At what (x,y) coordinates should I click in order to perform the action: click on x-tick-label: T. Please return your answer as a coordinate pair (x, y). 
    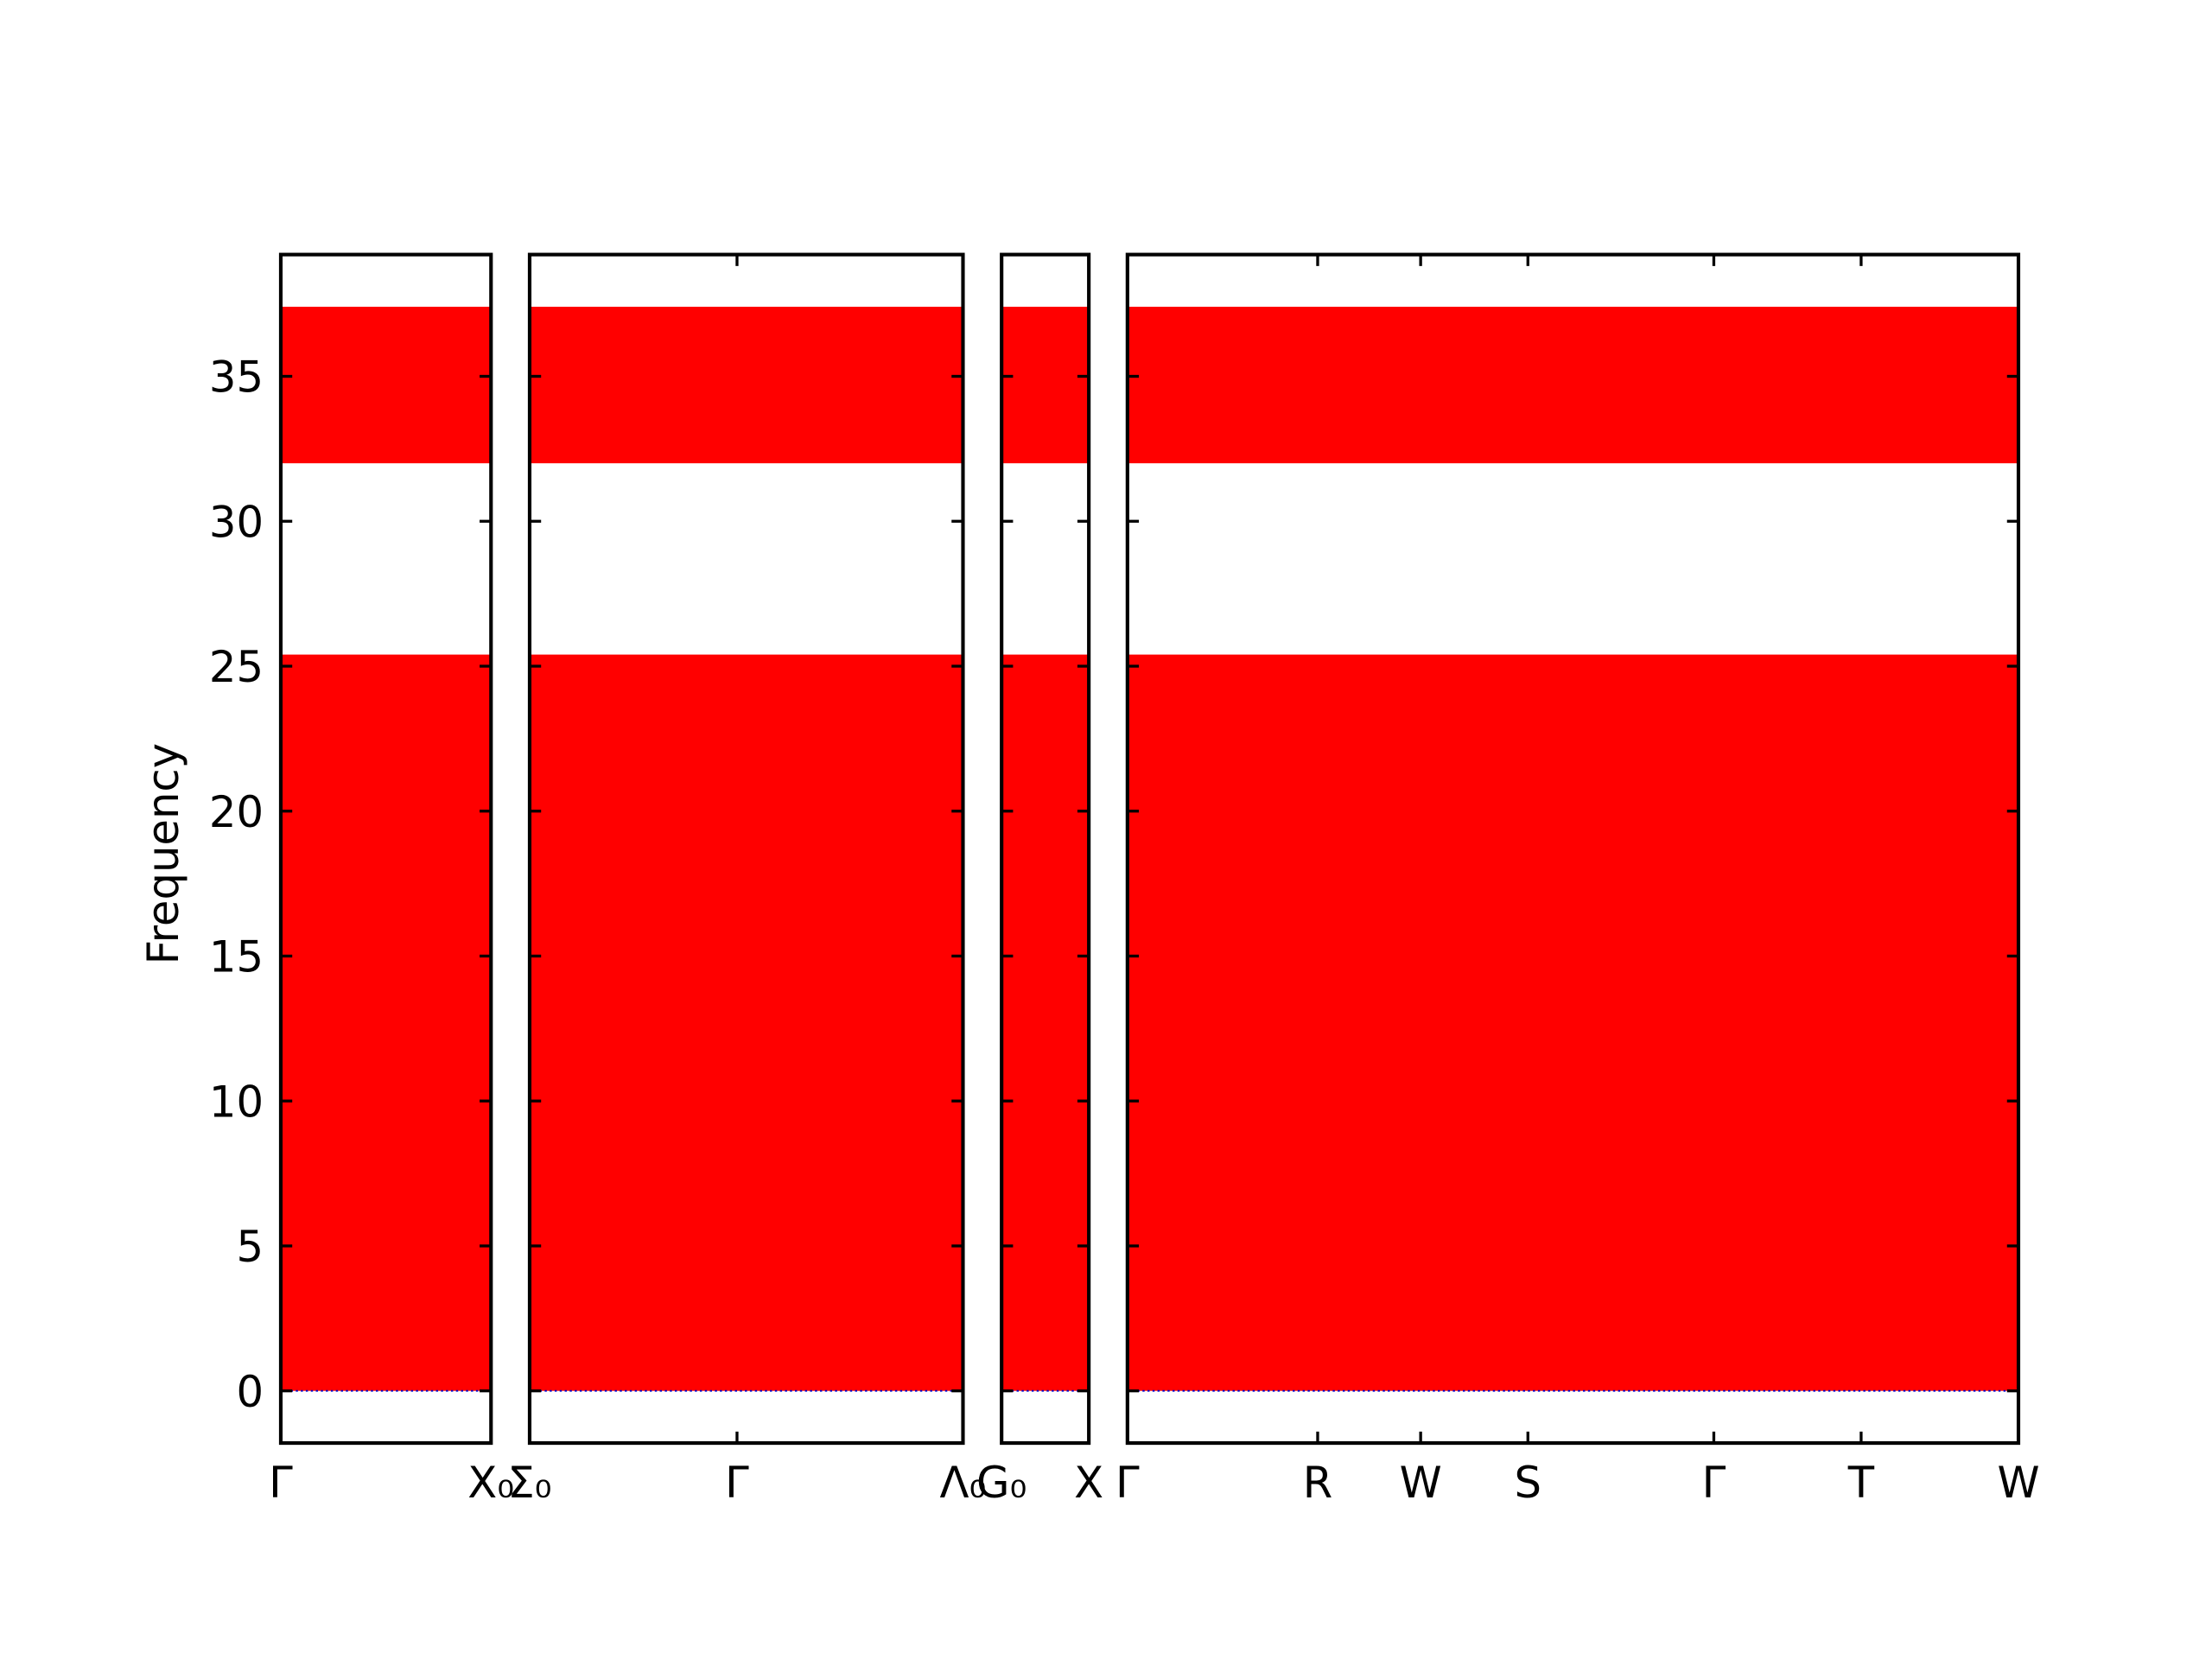
    Looking at the image, I should click on (1861, 1483).